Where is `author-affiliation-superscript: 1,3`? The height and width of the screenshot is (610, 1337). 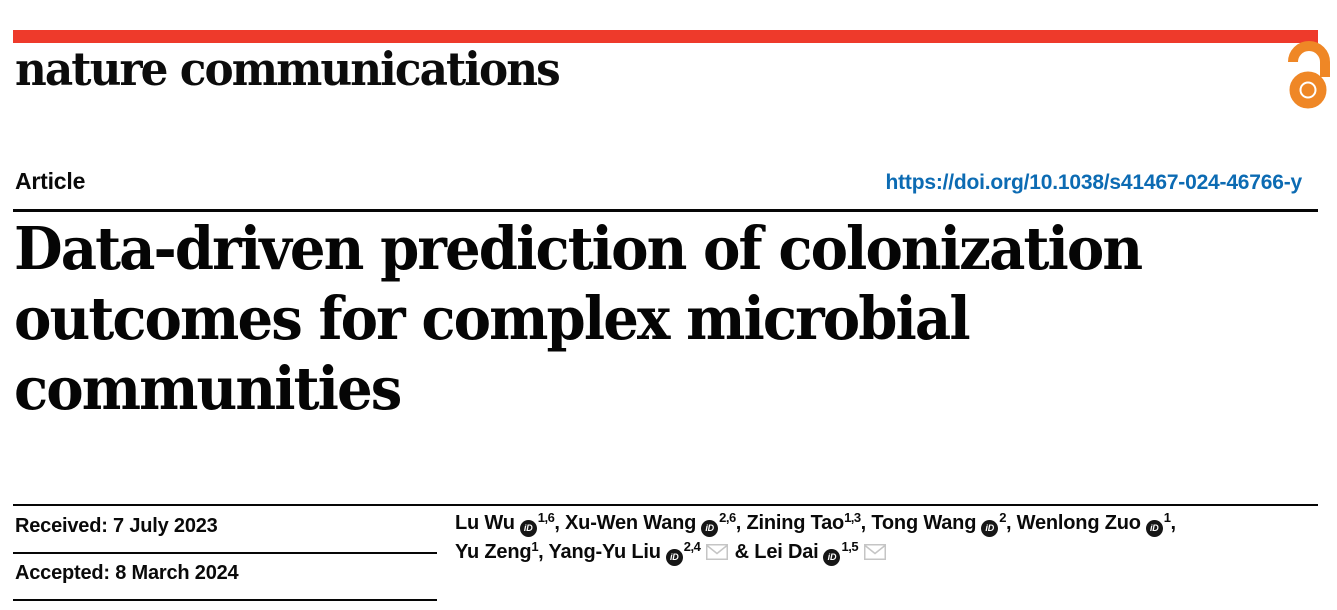 author-affiliation-superscript: 1,3 is located at coordinates (852, 517).